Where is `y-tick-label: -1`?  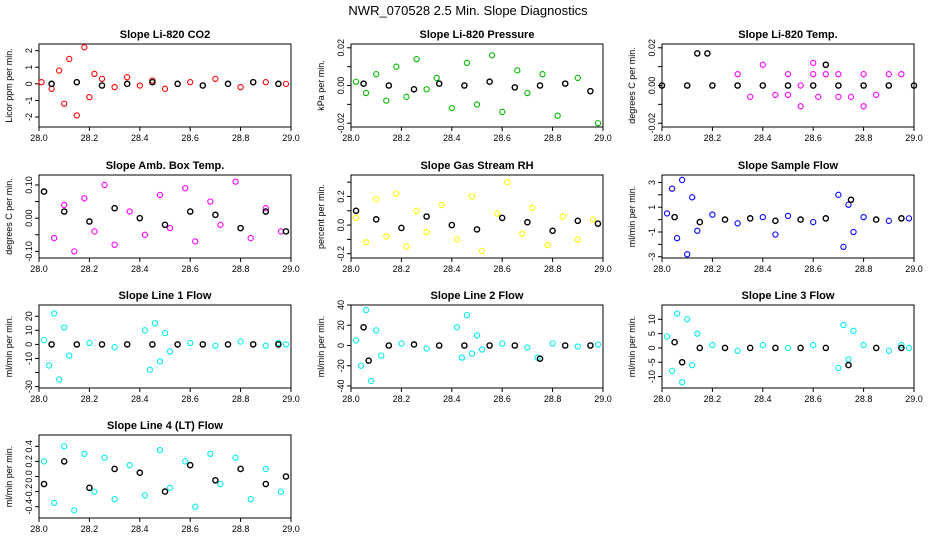
y-tick-label: -1 is located at coordinates (29, 100).